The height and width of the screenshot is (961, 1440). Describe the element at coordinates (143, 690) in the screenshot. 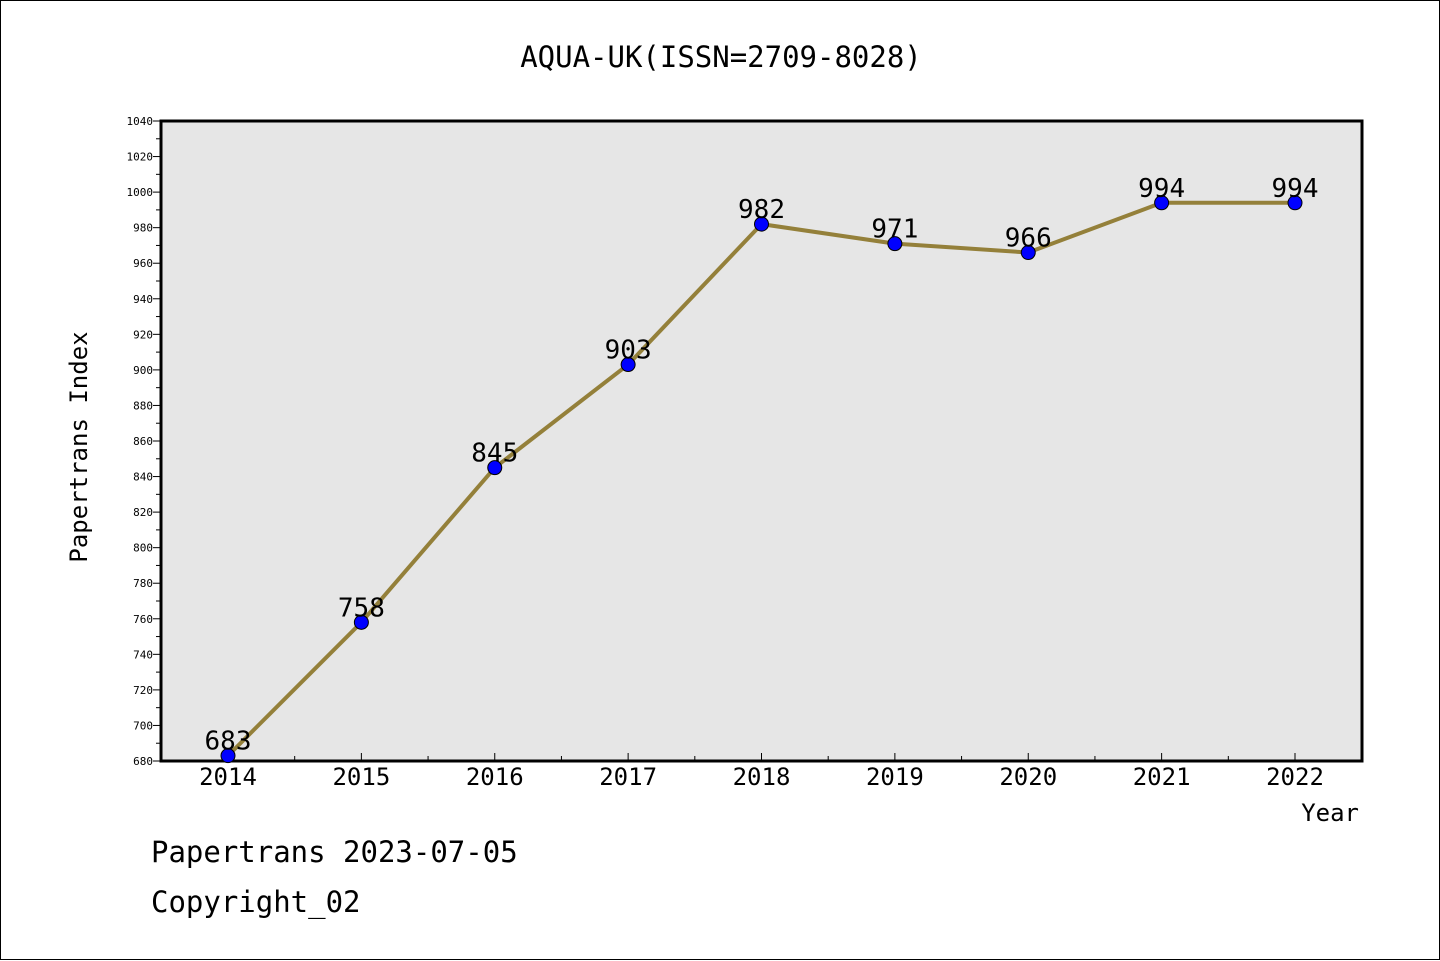

I see `y-tick-label: 720` at that location.